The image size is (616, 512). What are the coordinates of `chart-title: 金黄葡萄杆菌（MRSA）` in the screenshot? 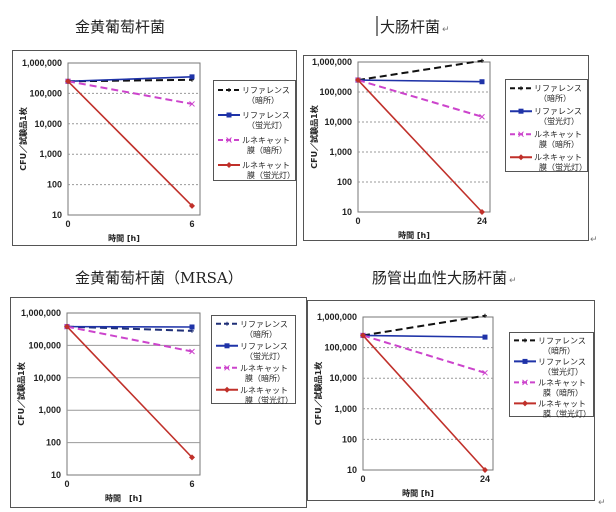 It's located at (159, 278).